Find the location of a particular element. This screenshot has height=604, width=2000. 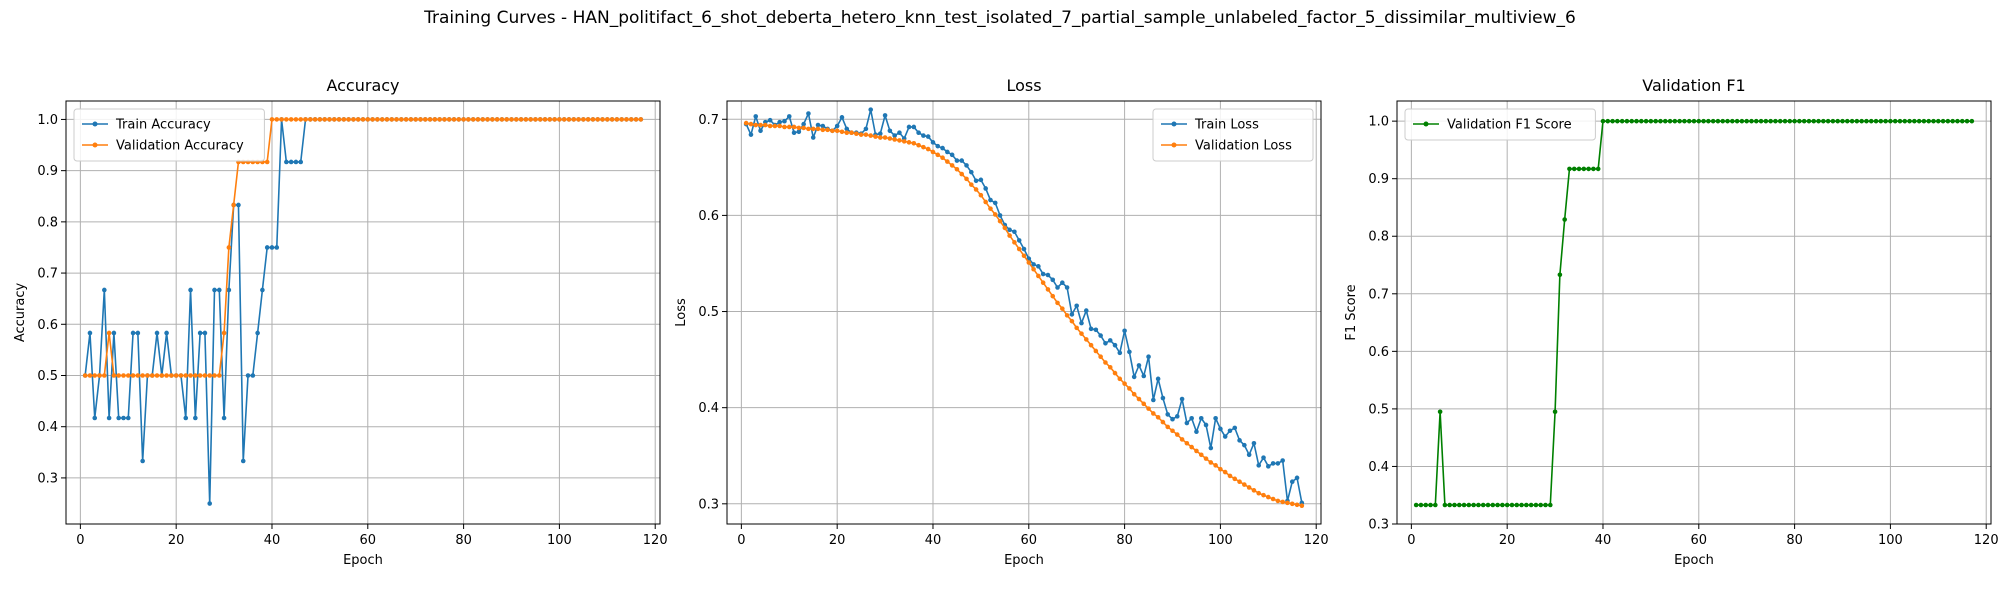

chart-2-y-tick-label: 0.5 is located at coordinates (708, 312).